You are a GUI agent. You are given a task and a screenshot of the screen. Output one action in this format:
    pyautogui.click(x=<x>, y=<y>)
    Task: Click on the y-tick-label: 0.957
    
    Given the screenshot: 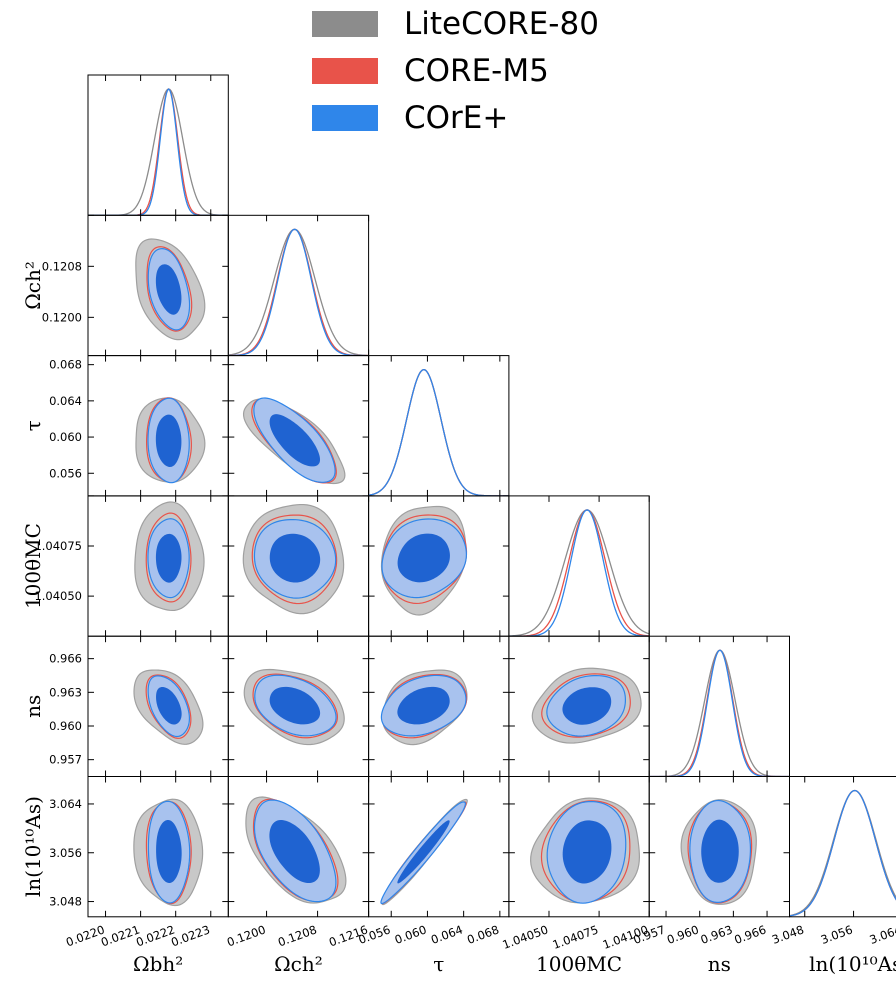 What is the action you would take?
    pyautogui.click(x=65, y=760)
    